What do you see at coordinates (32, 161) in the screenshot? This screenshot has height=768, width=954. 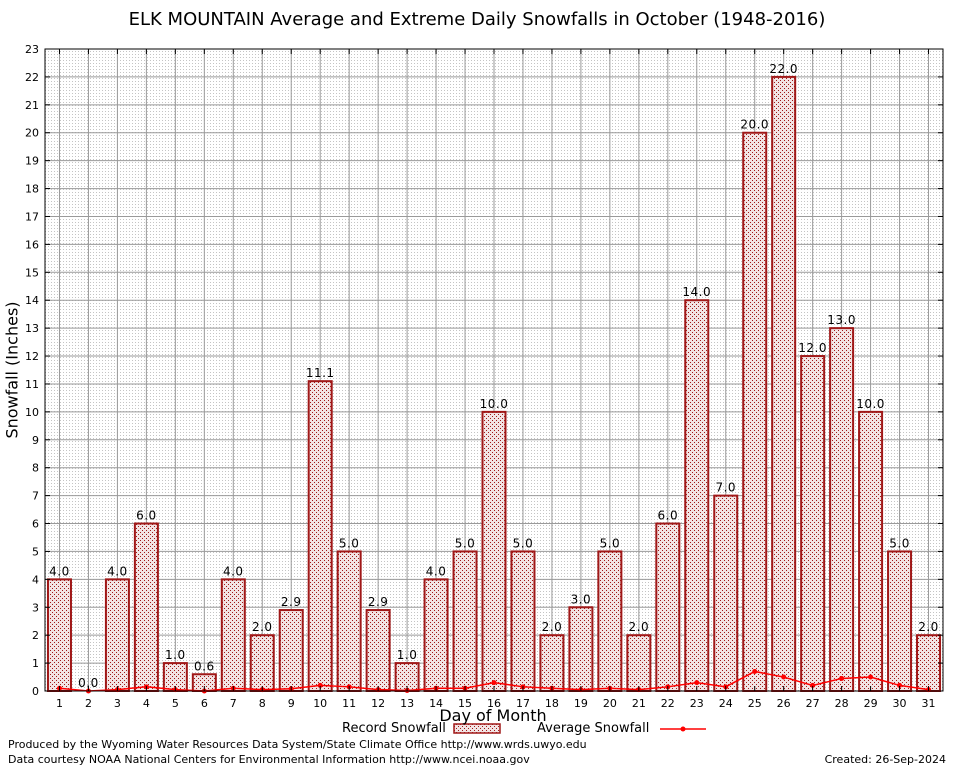 I see `y-tick-label: 19` at bounding box center [32, 161].